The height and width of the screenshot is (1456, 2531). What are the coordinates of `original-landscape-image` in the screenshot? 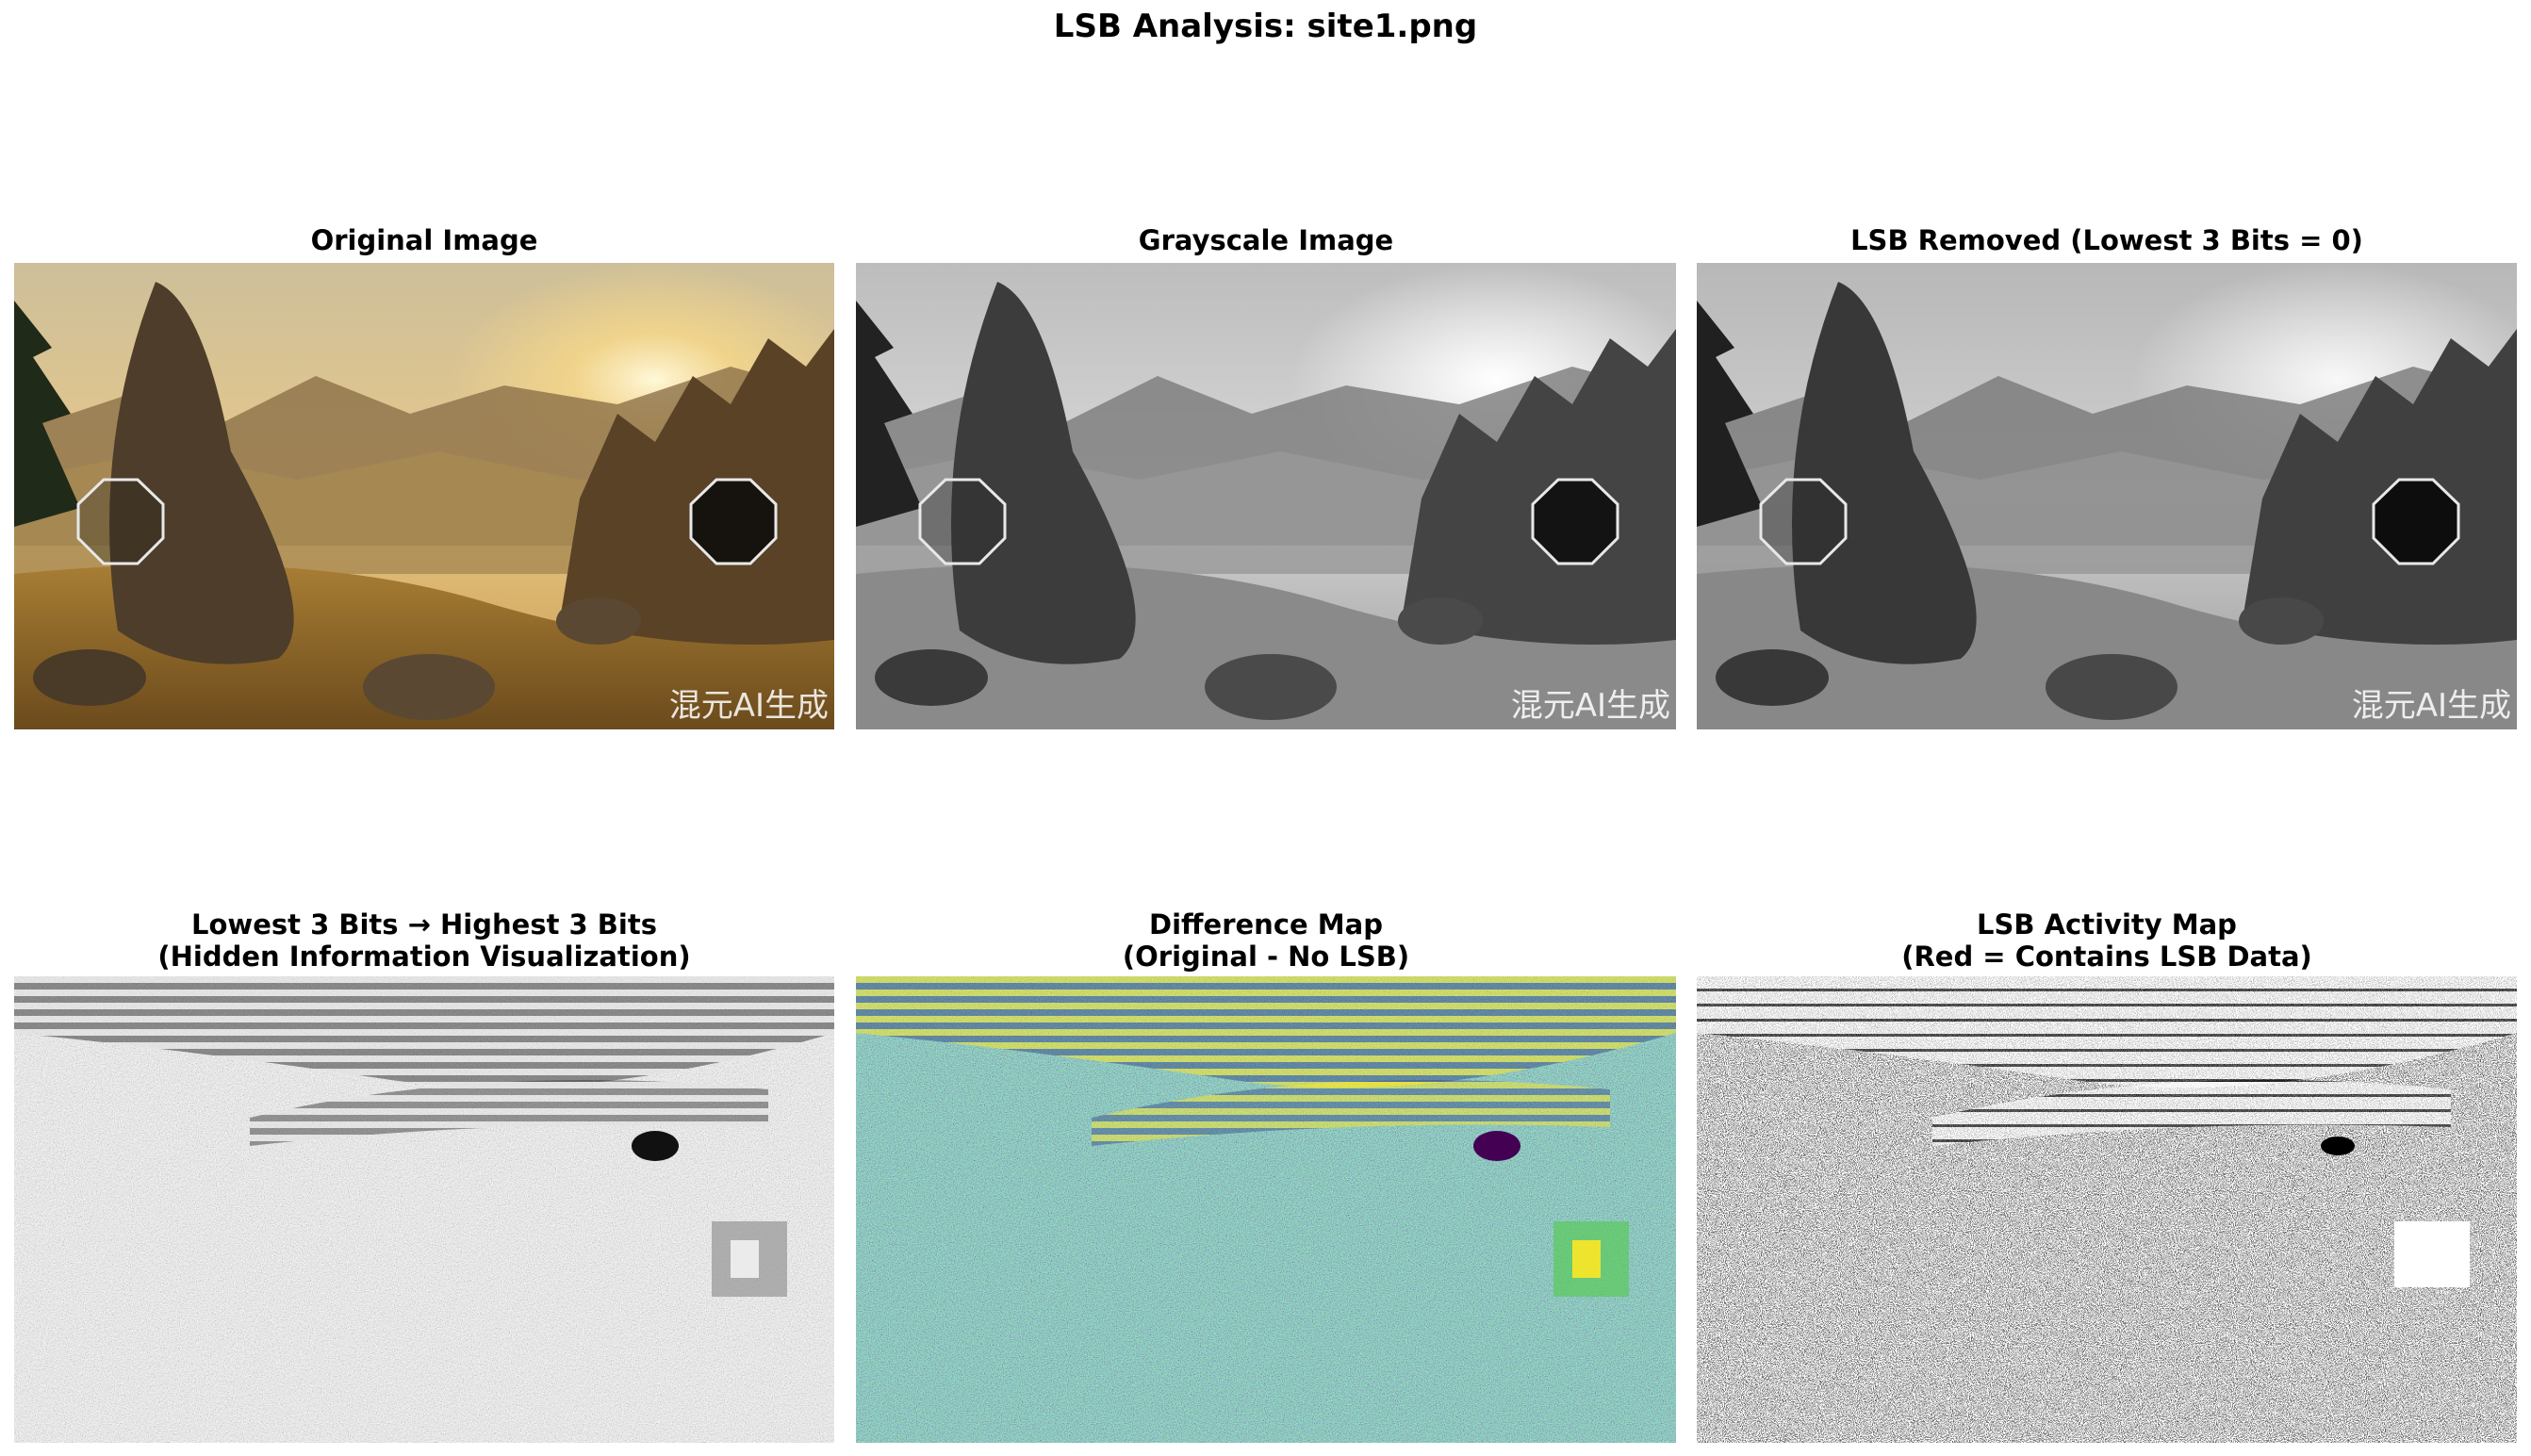 It's located at (424, 496).